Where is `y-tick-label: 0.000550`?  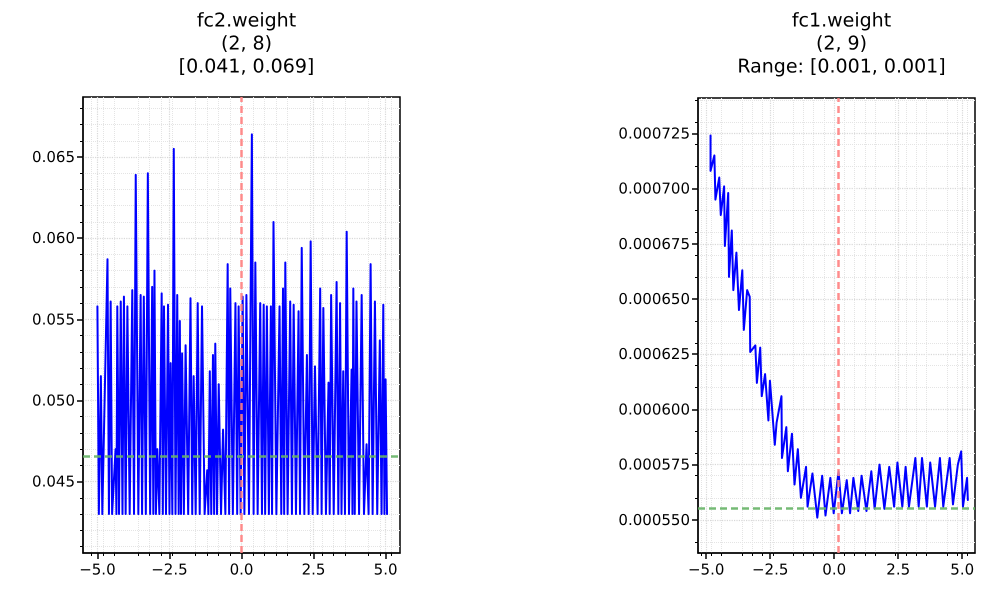
y-tick-label: 0.000550 is located at coordinates (654, 519).